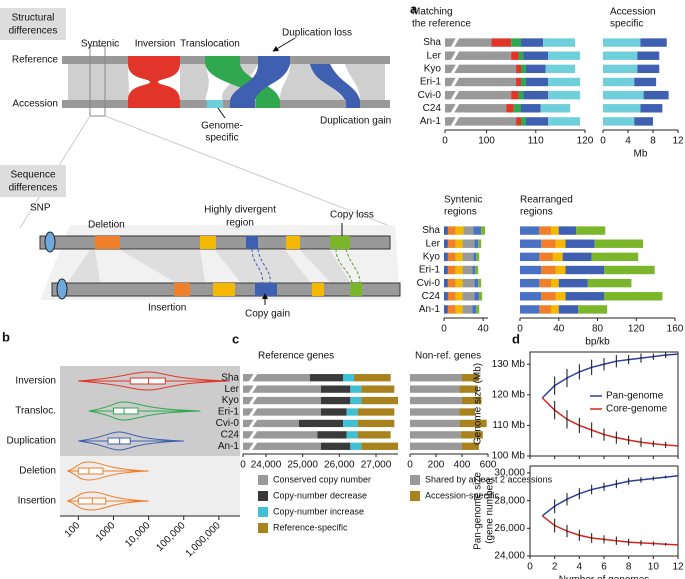 The height and width of the screenshot is (579, 685). Describe the element at coordinates (35, 381) in the screenshot. I see `category-label: Inversion` at that location.